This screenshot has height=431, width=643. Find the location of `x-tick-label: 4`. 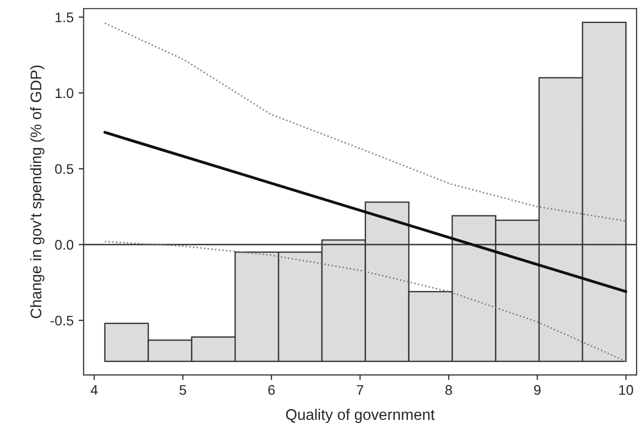

x-tick-label: 4 is located at coordinates (94, 390).